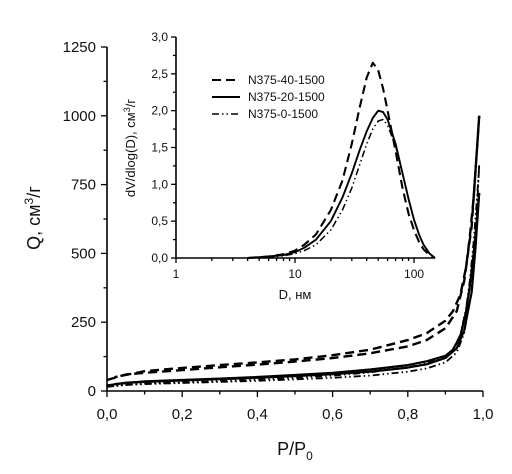  What do you see at coordinates (295, 294) in the screenshot?
I see `inset-x-axis-title: D, нм` at bounding box center [295, 294].